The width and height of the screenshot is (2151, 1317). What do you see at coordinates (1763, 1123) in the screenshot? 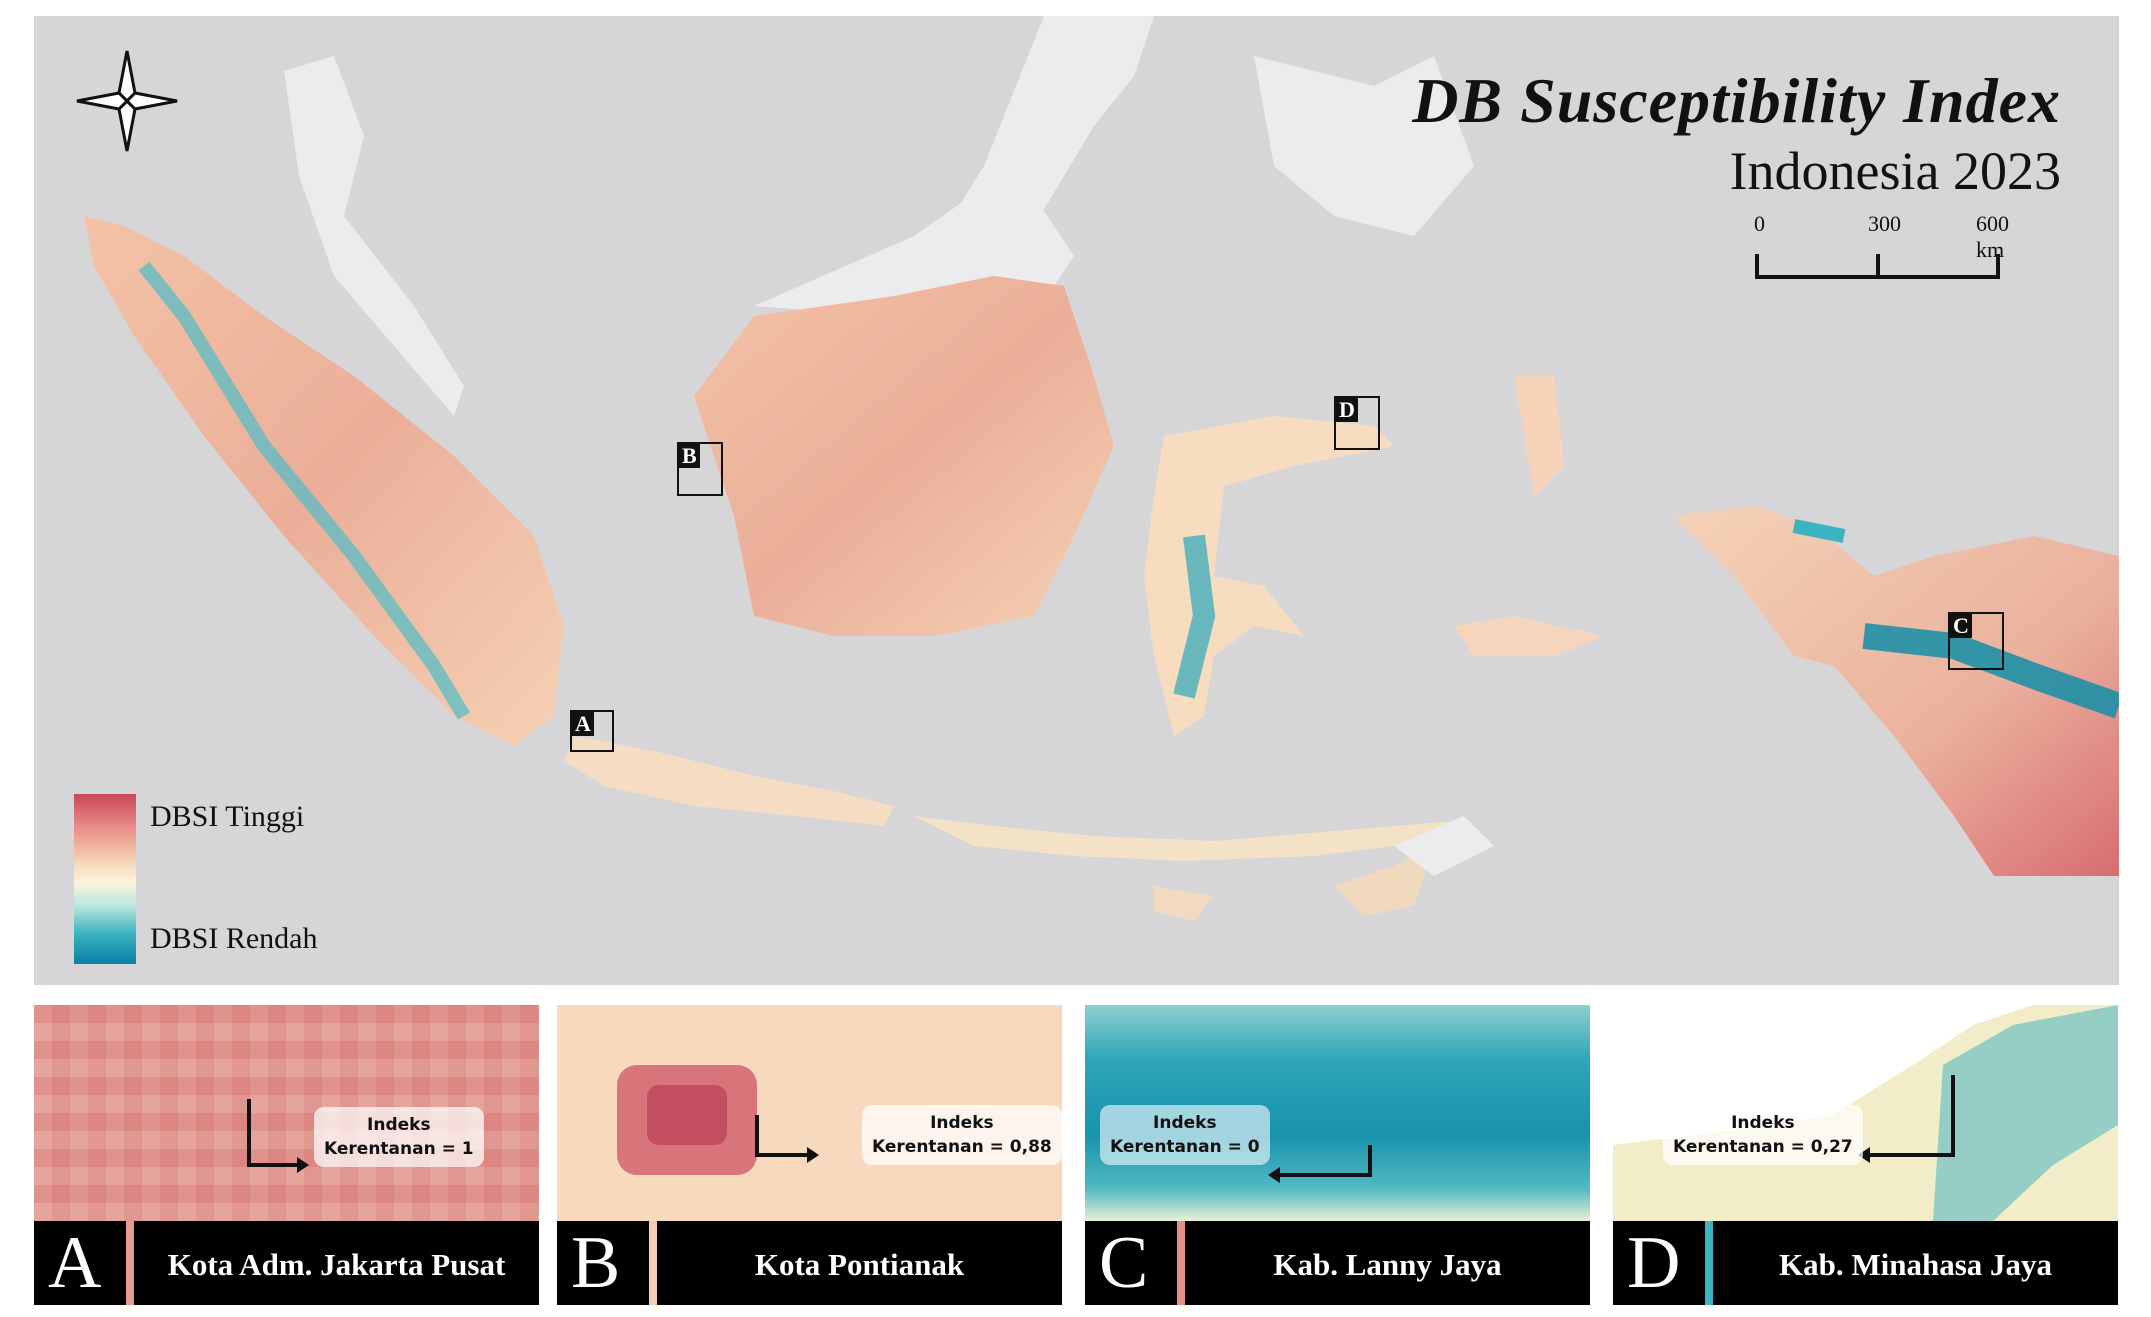
I see `inset-d-callout-title: Indeks` at bounding box center [1763, 1123].